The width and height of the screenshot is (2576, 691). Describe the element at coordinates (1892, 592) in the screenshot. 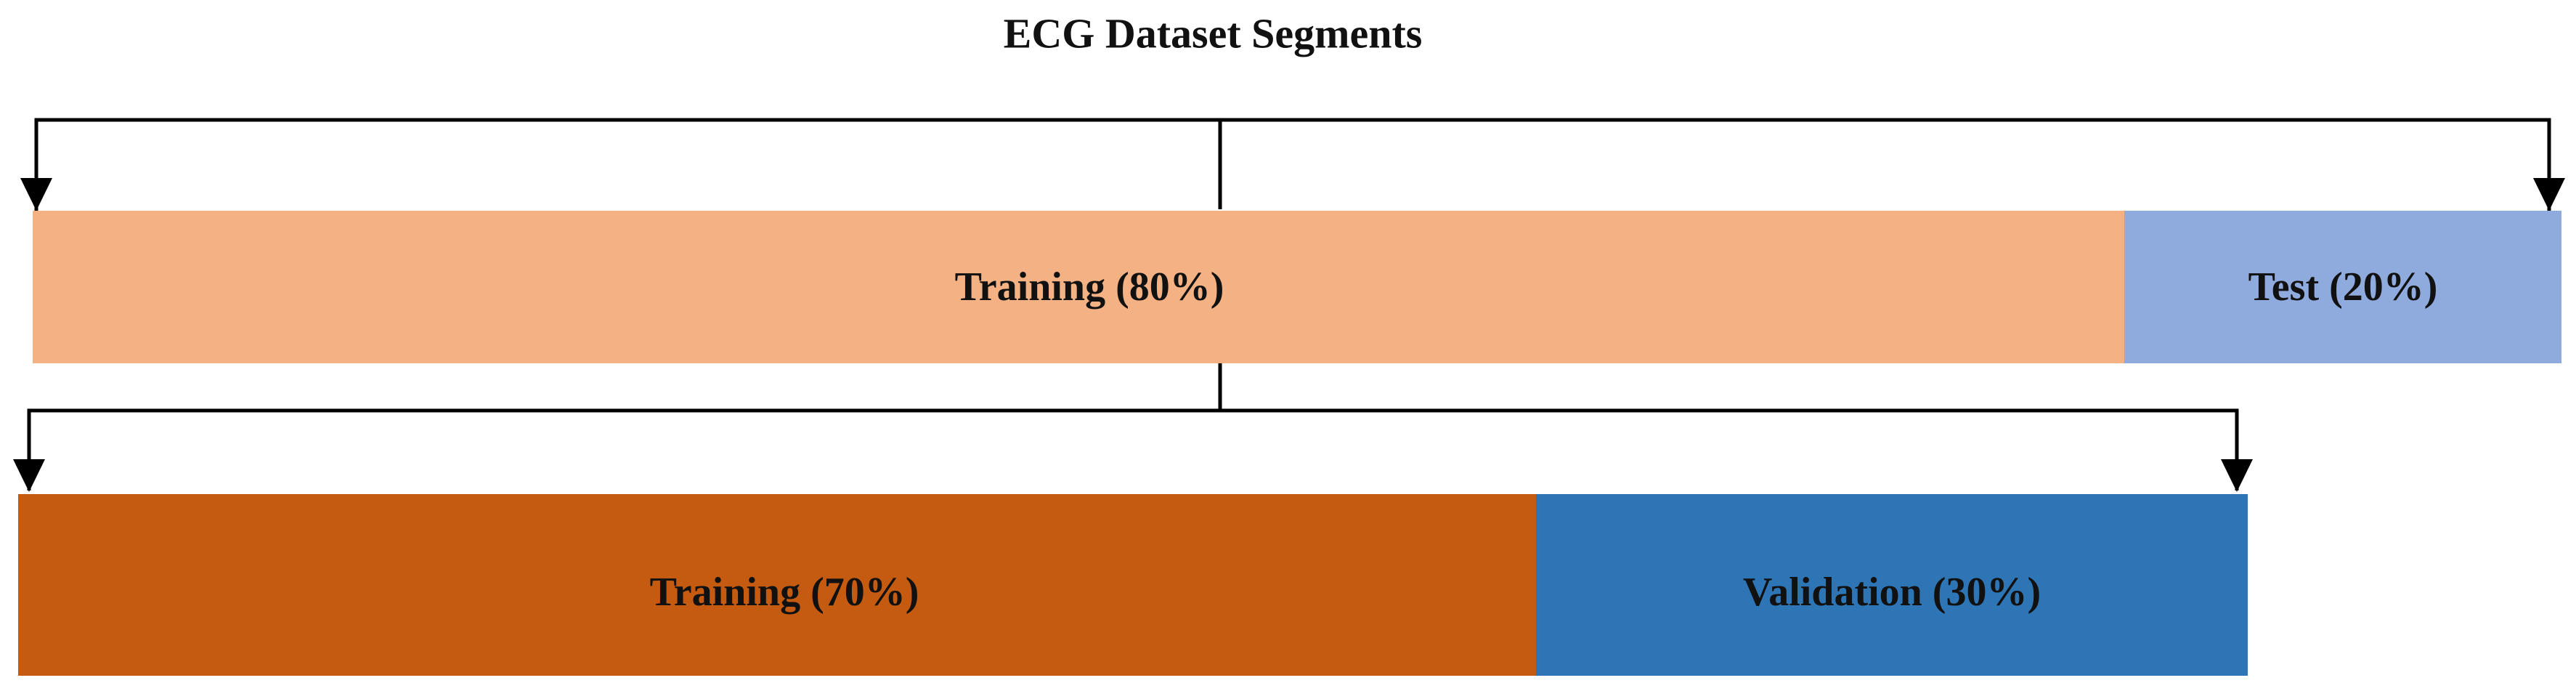

I see `segment-label: Validation (30%)` at that location.